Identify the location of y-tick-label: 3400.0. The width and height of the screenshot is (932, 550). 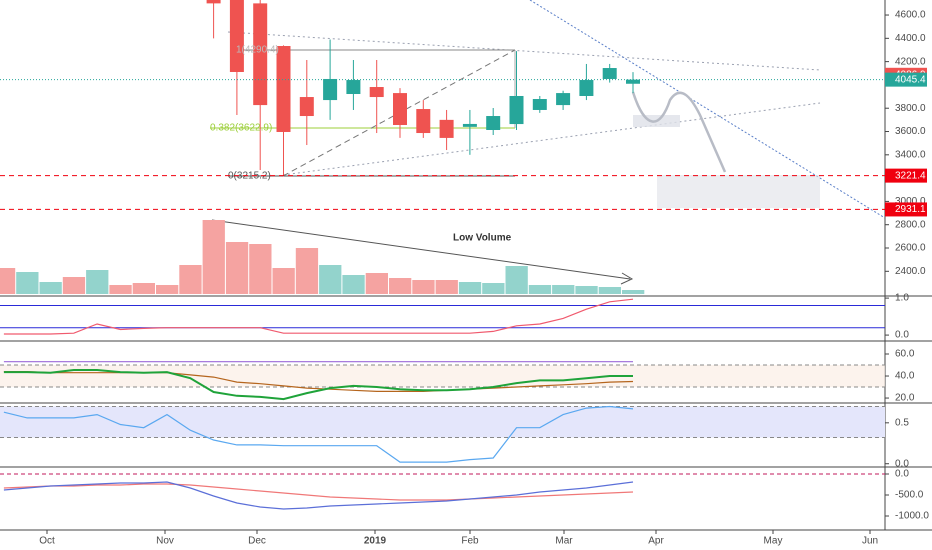
(910, 154).